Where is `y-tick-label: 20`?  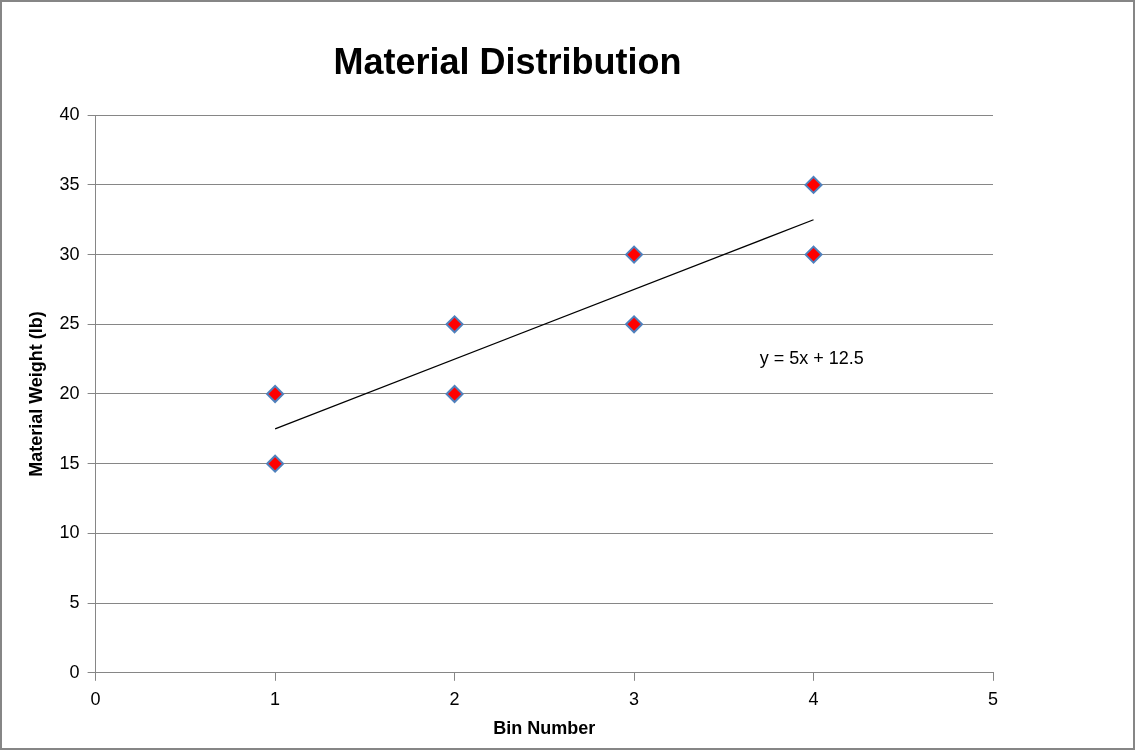 y-tick-label: 20 is located at coordinates (69, 392).